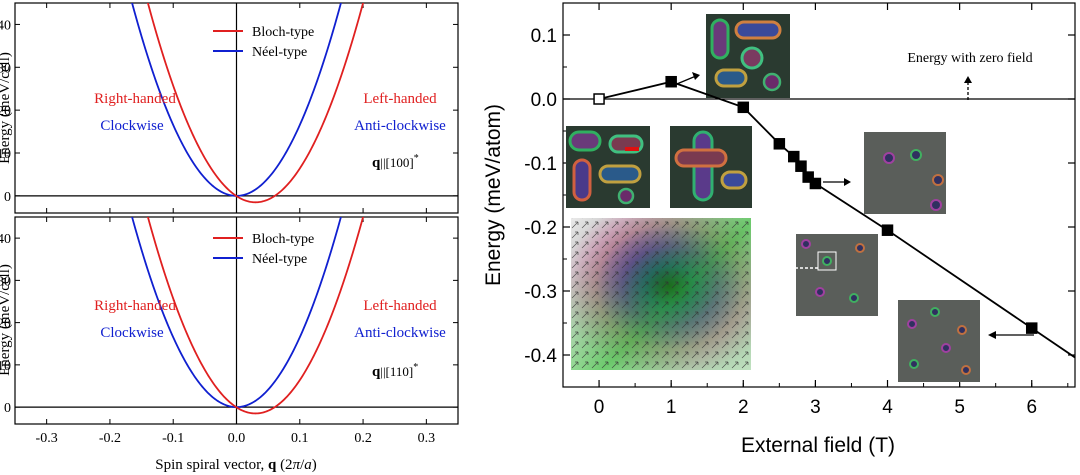  Describe the element at coordinates (308, 465) in the screenshot. I see `x-axis-a-symbol: a` at that location.